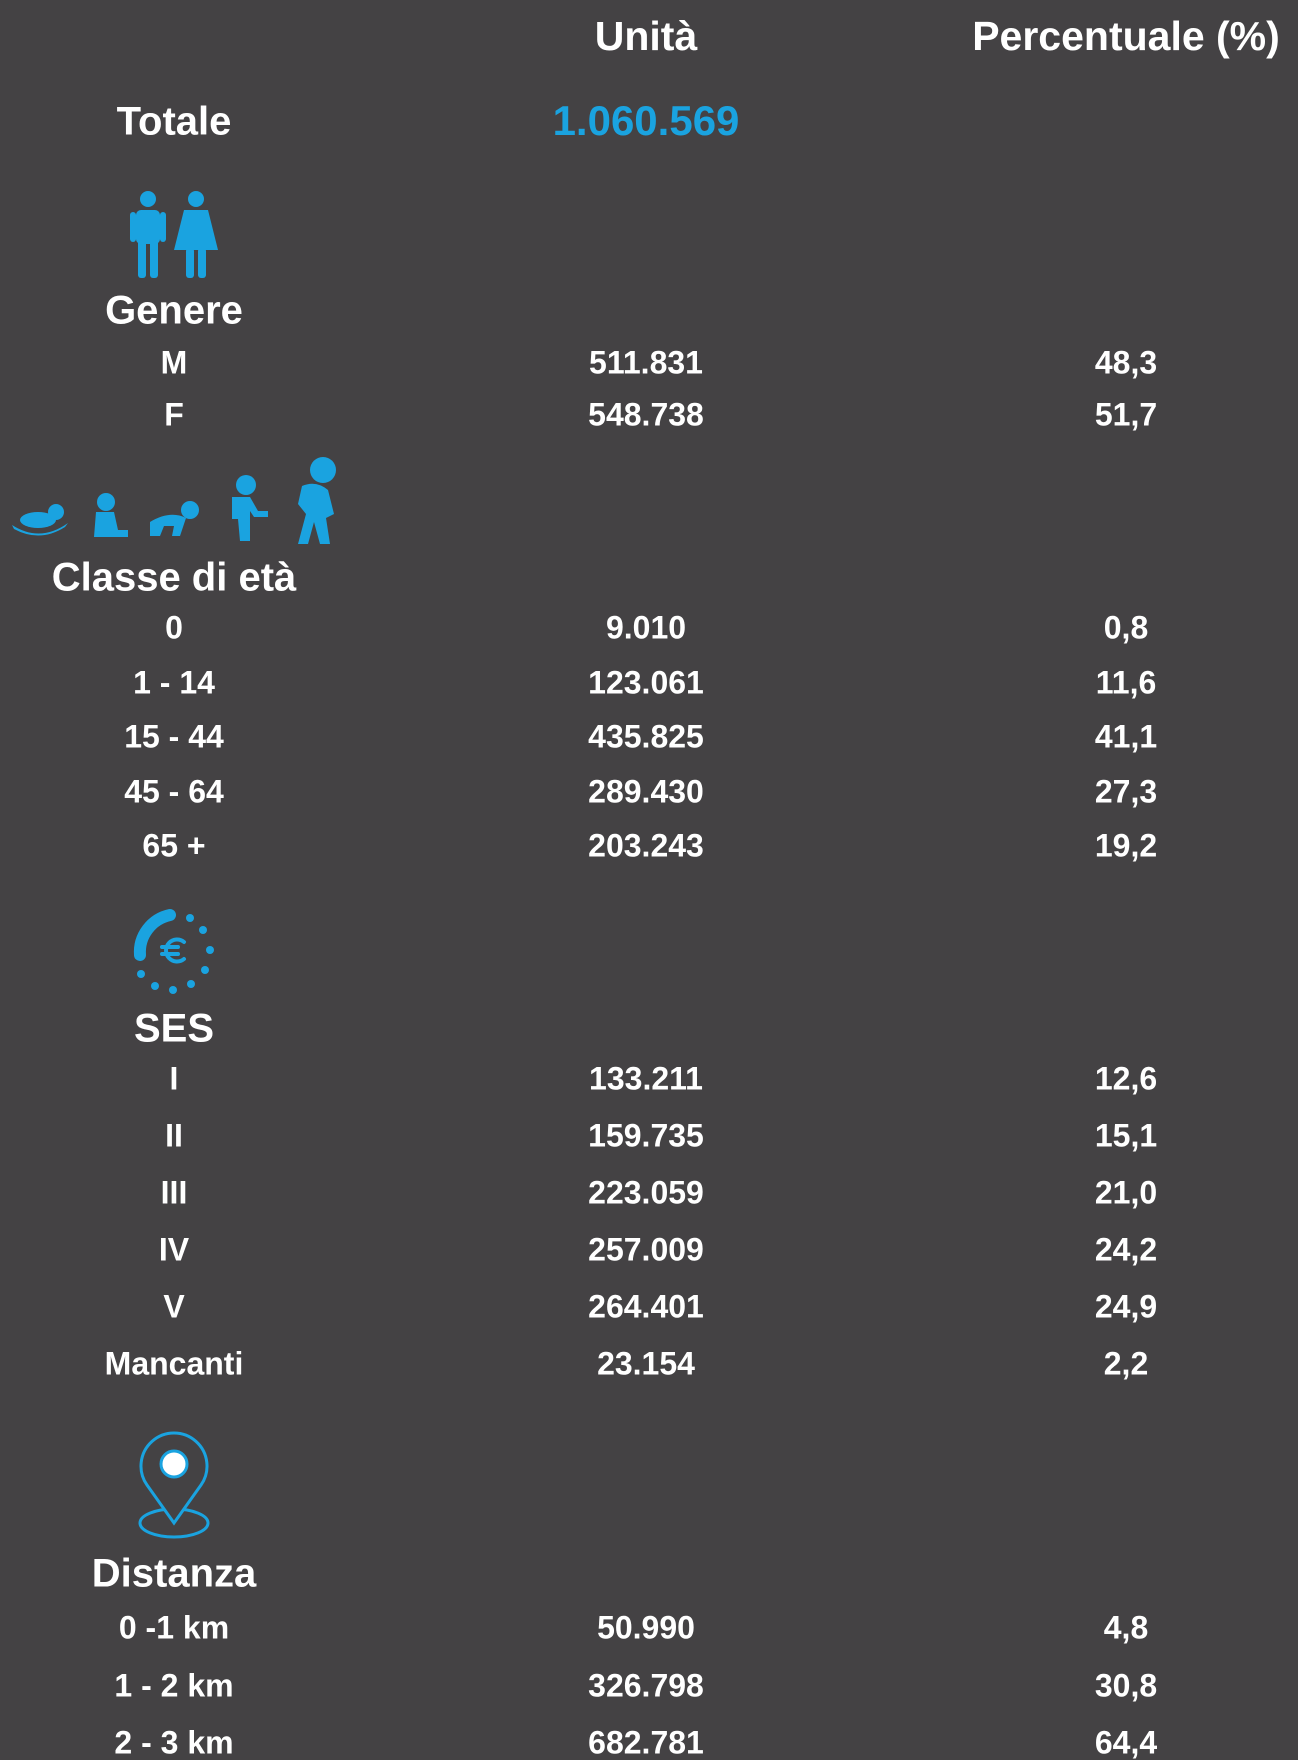 This screenshot has height=1760, width=1298. Describe the element at coordinates (646, 36) in the screenshot. I see `header-unit: Unità` at that location.